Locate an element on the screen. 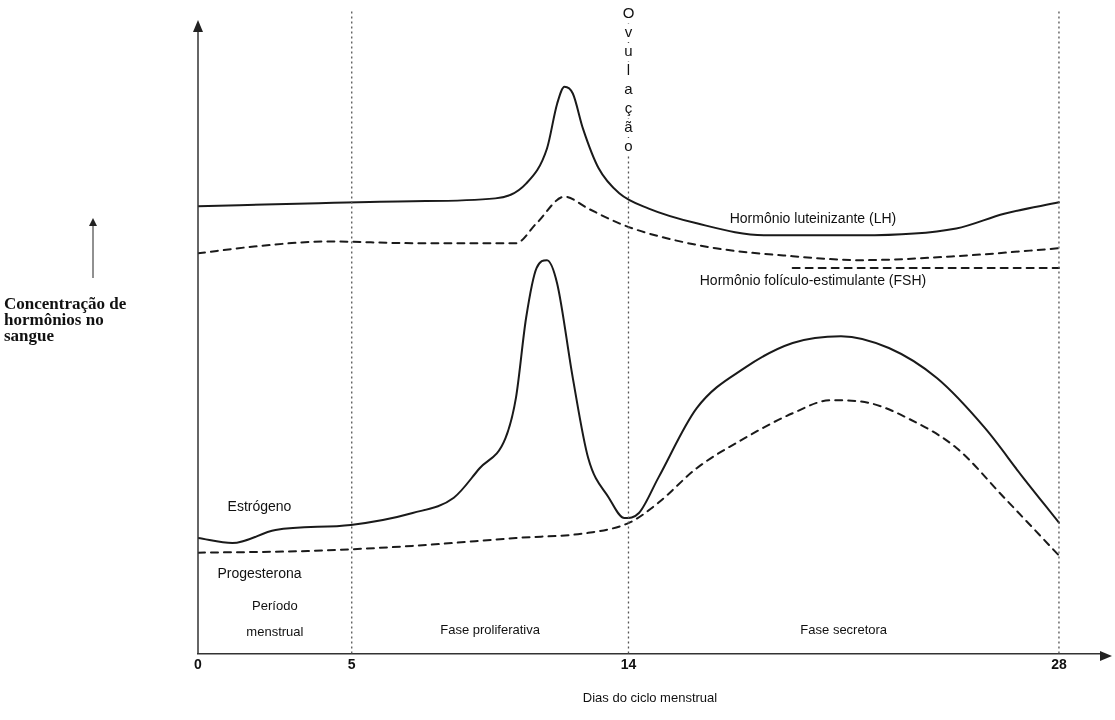 This screenshot has width=1115, height=720. annotation: Fase secretora is located at coordinates (844, 629).